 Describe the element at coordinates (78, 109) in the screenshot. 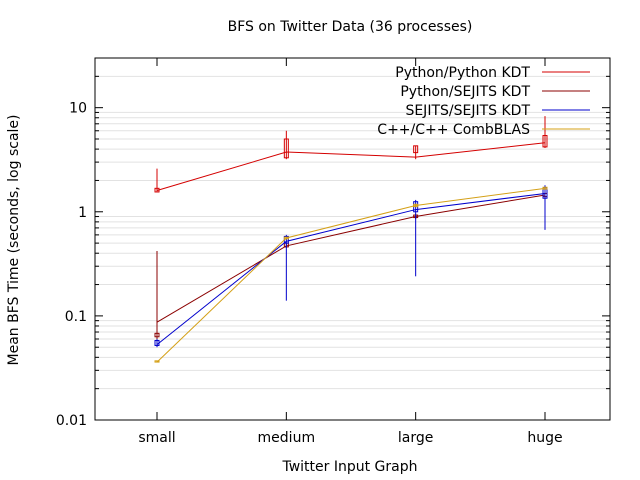

I see `y-tick-label: 10` at that location.